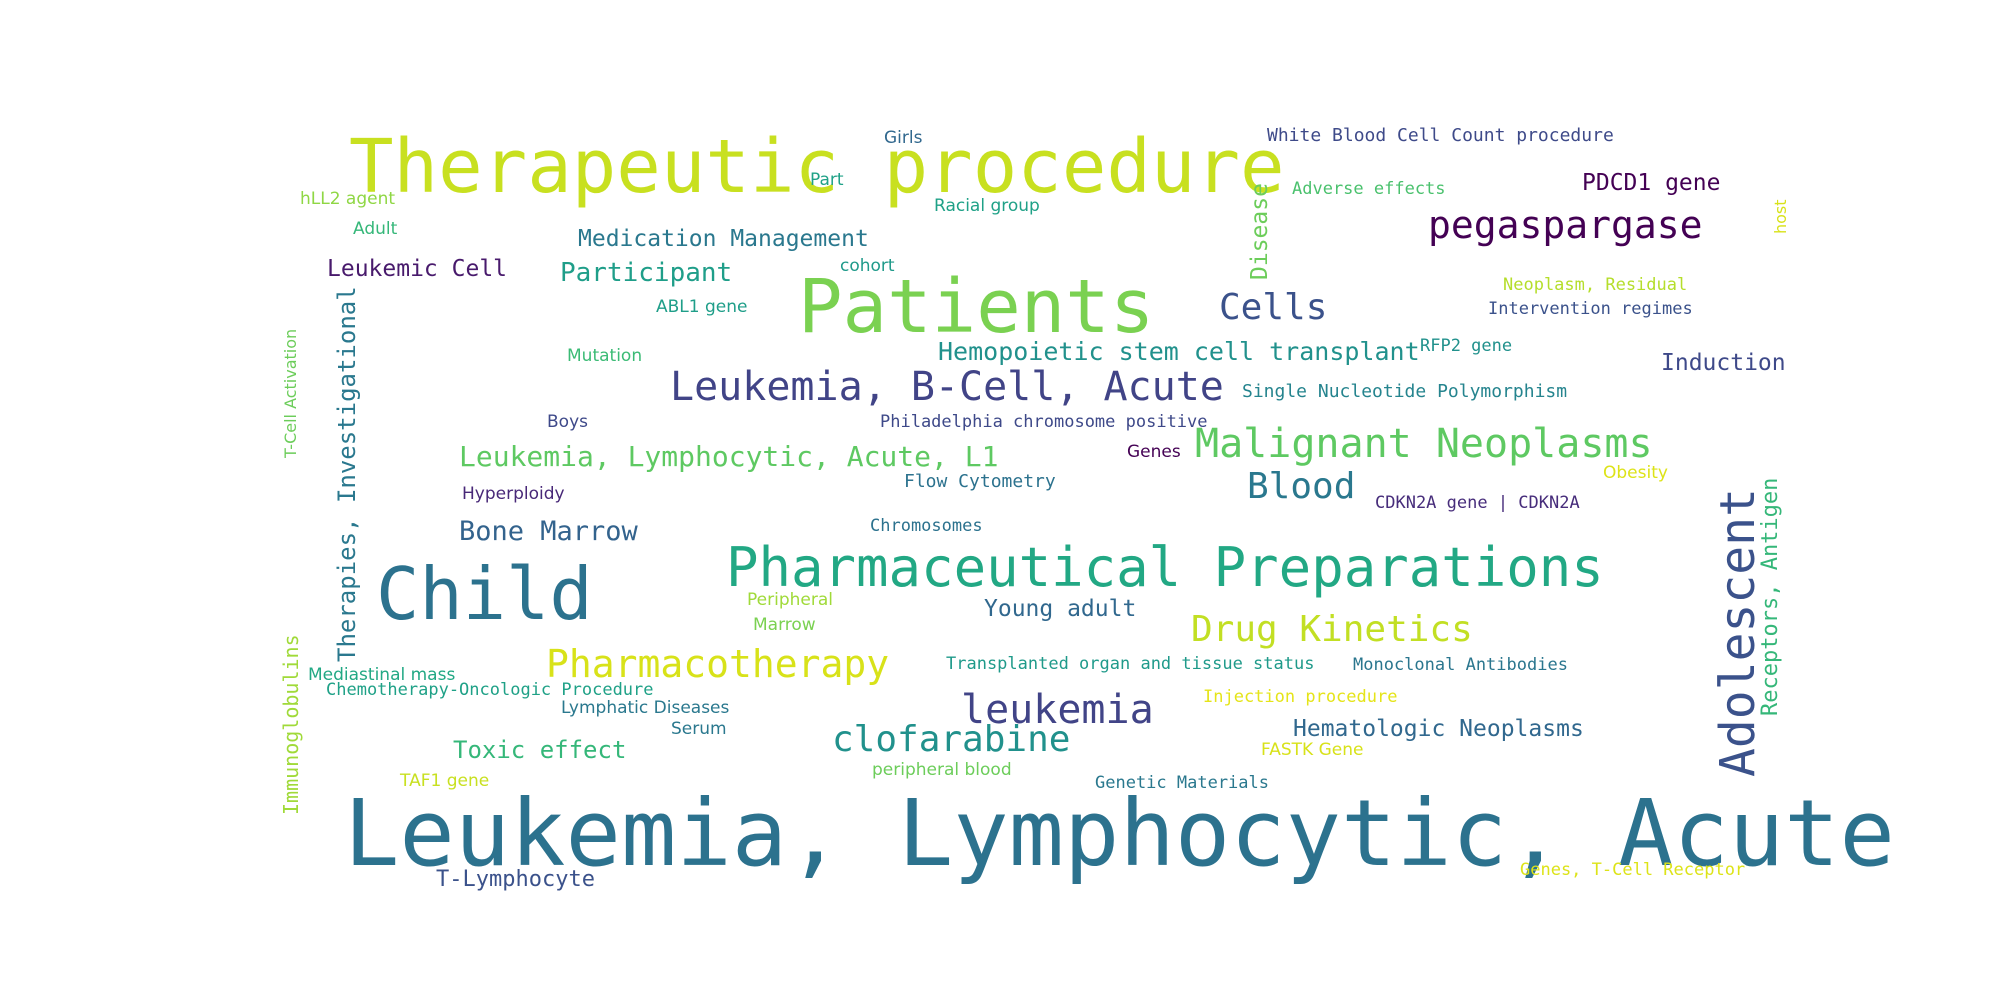 The width and height of the screenshot is (2000, 1000). What do you see at coordinates (817, 167) in the screenshot?
I see `word-therapeutic-procedure: Therapeutic procedure` at bounding box center [817, 167].